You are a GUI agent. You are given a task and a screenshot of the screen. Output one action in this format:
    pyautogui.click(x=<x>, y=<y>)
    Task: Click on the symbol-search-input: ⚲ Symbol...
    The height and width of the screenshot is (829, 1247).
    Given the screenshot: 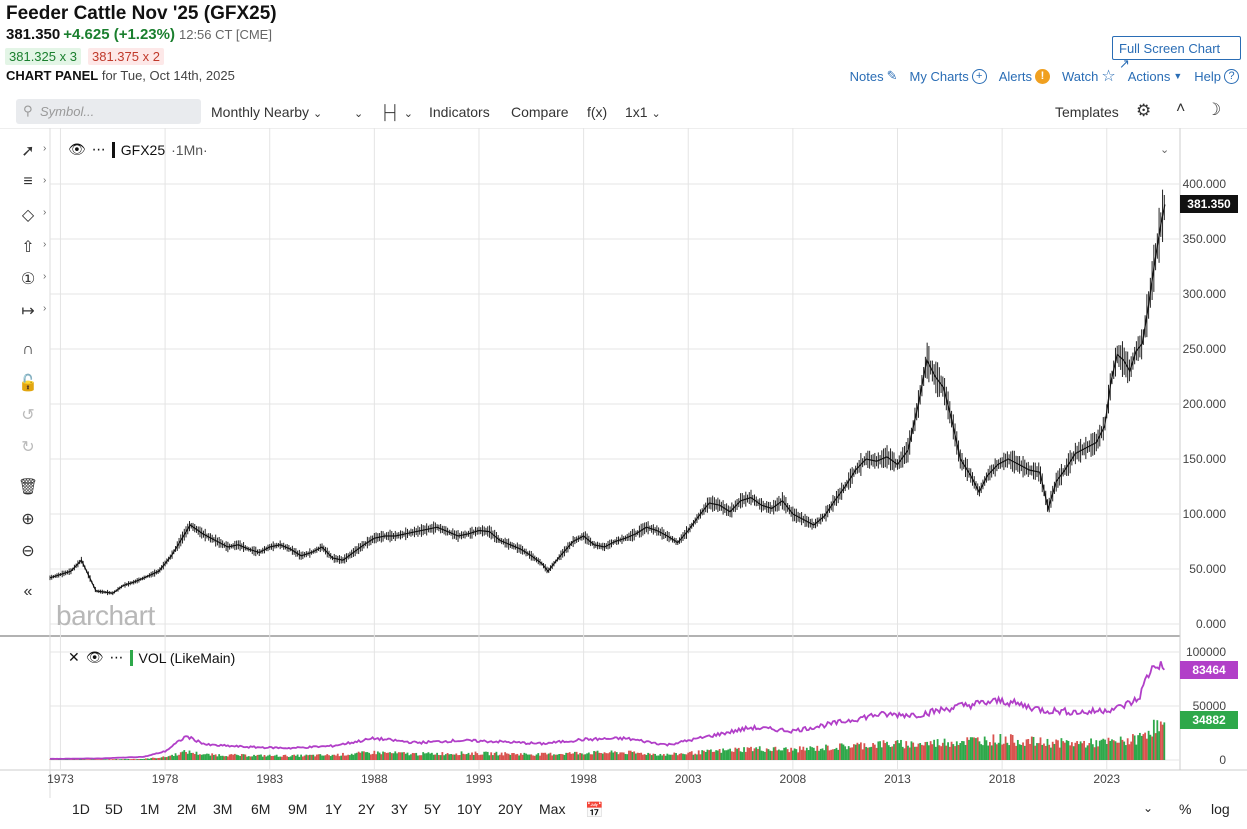 What is the action you would take?
    pyautogui.click(x=108, y=111)
    